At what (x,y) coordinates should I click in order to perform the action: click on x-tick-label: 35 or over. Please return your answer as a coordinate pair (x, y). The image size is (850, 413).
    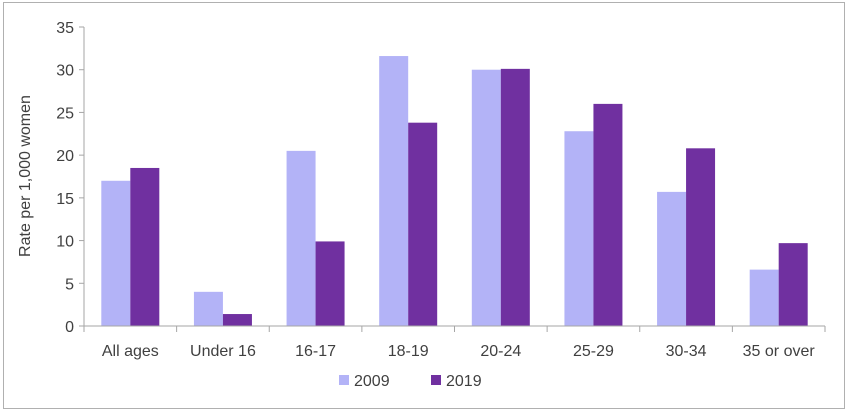
    Looking at the image, I should click on (779, 351).